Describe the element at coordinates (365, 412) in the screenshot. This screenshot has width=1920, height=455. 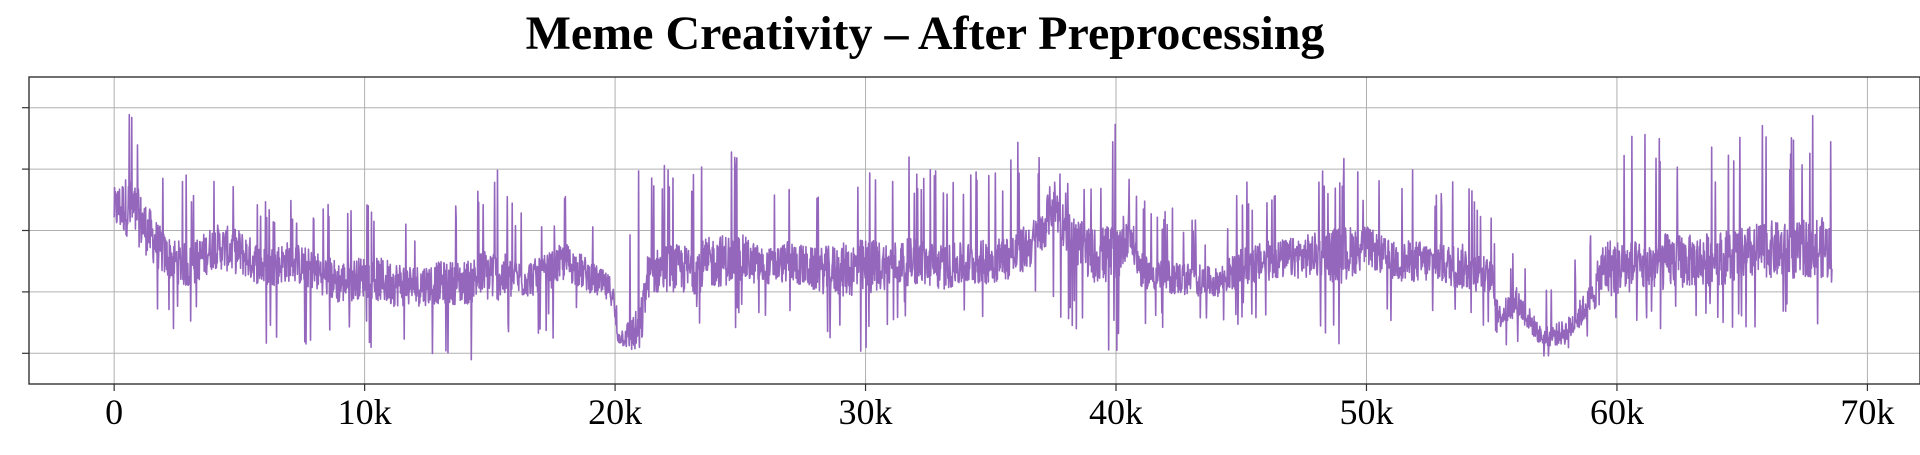
I see `x-tick-label: 10k` at that location.